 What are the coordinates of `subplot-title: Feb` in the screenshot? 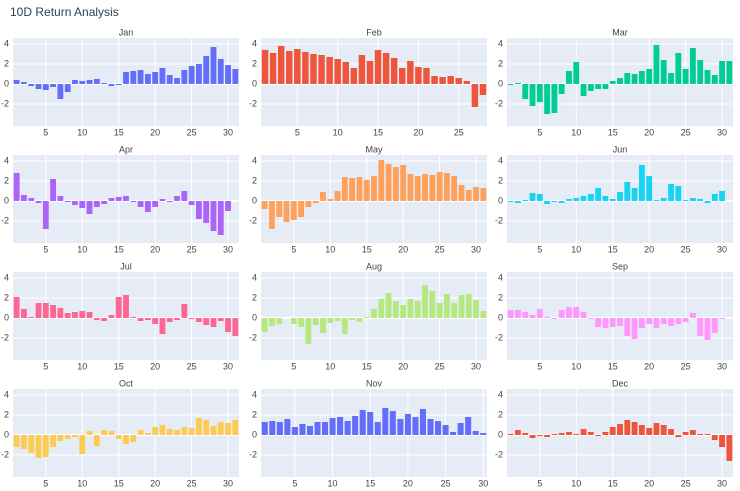 It's located at (374, 32).